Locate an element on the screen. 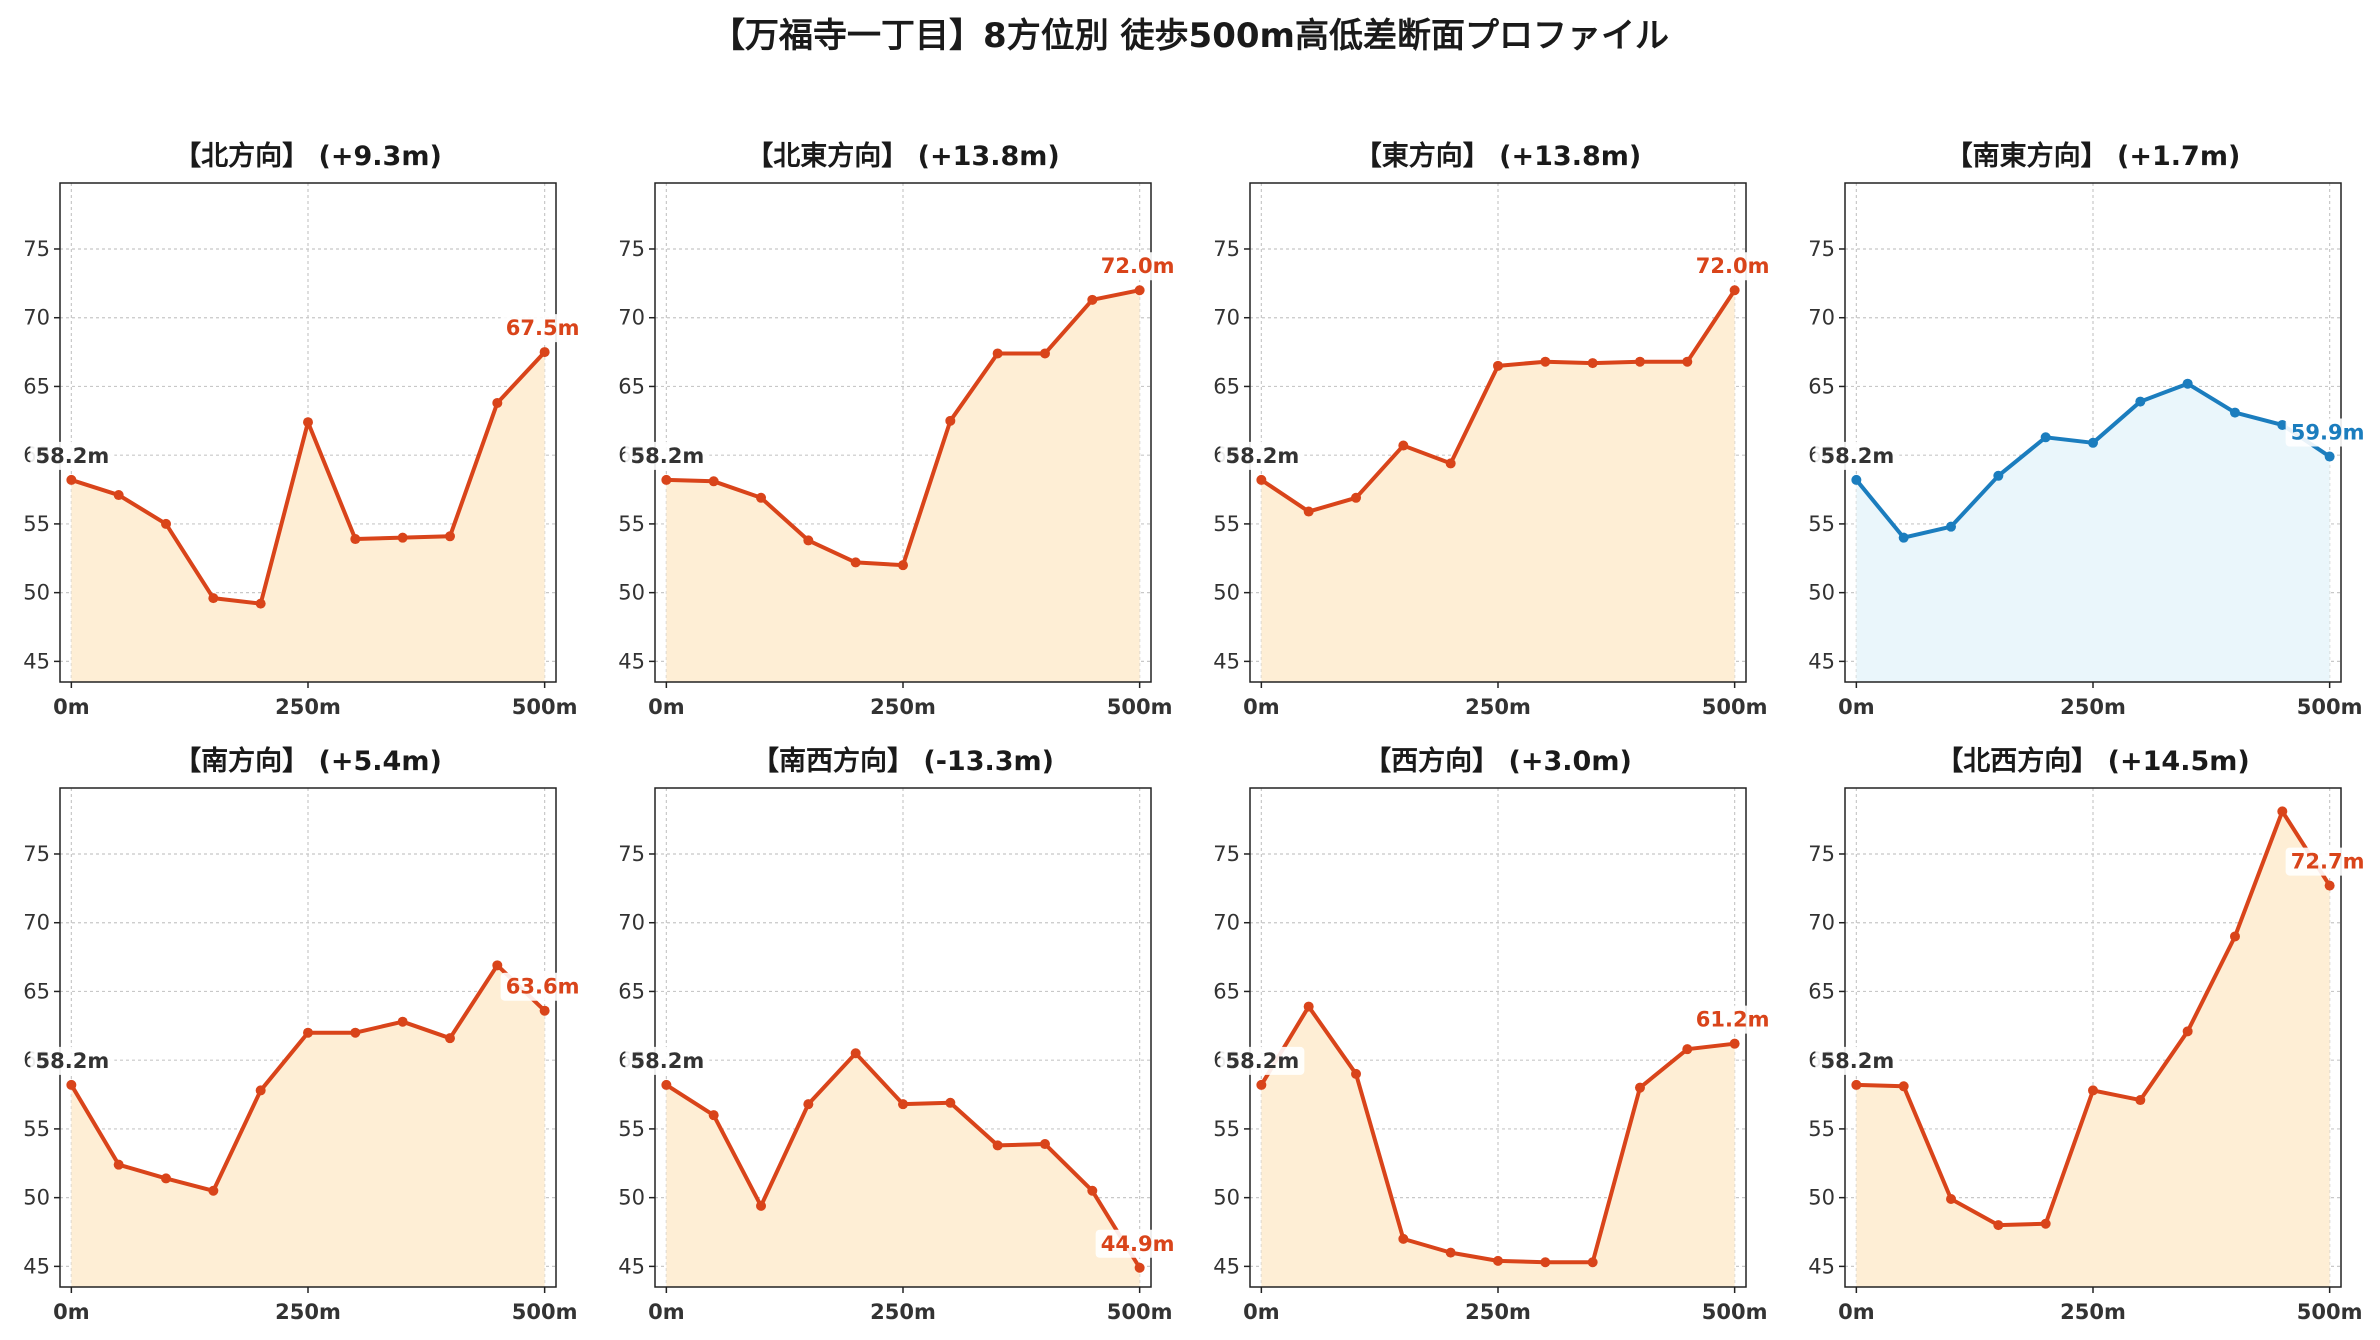 This screenshot has height=1340, width=2380. panel-title: 【南西方向】 (-13.3m) is located at coordinates (903, 761).